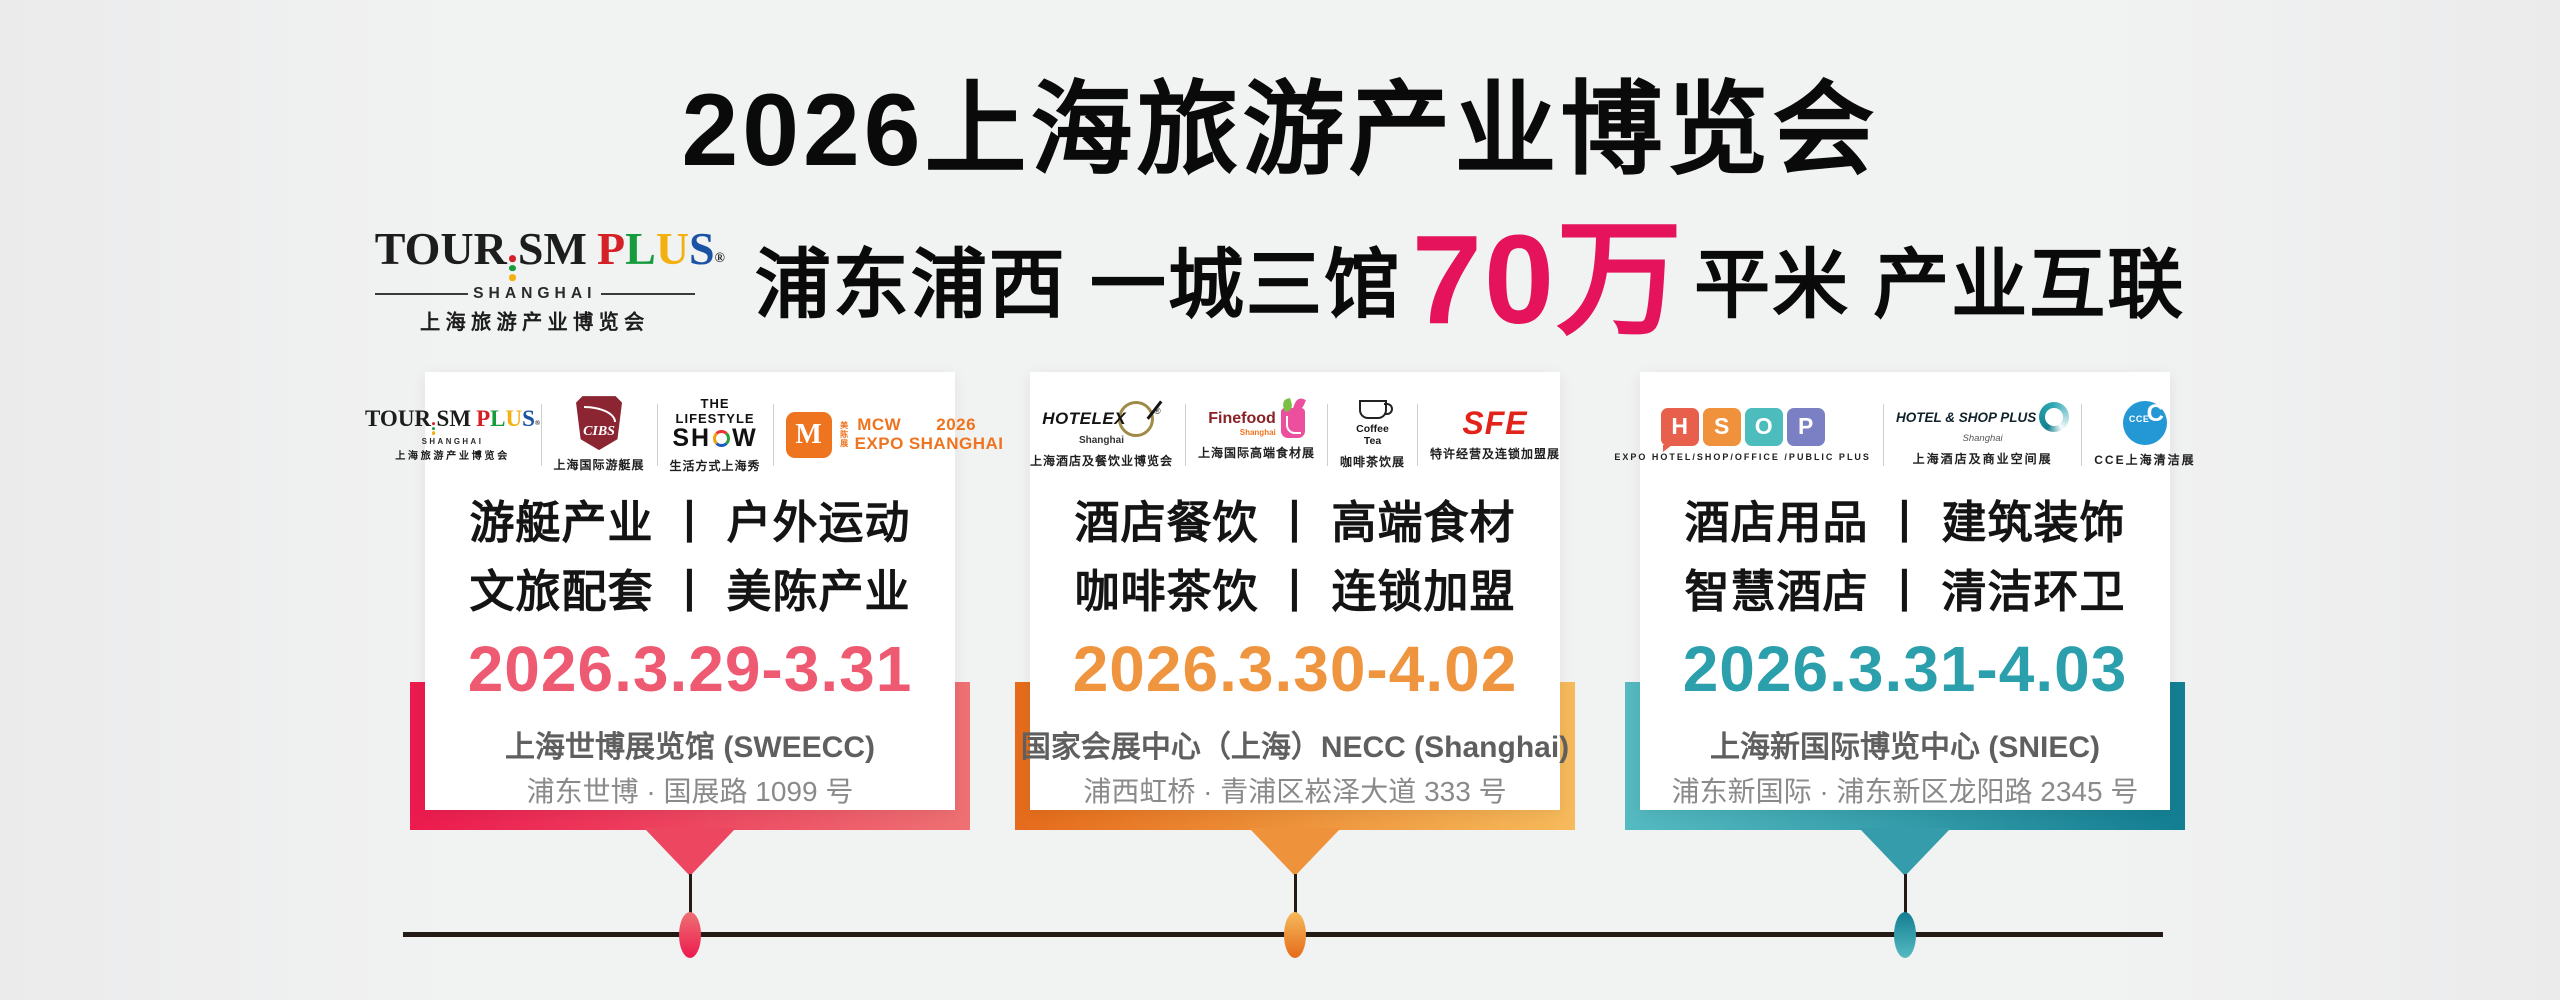 This screenshot has height=1000, width=2560. Describe the element at coordinates (1293, 417) in the screenshot. I see `finefood-cup-icon` at that location.